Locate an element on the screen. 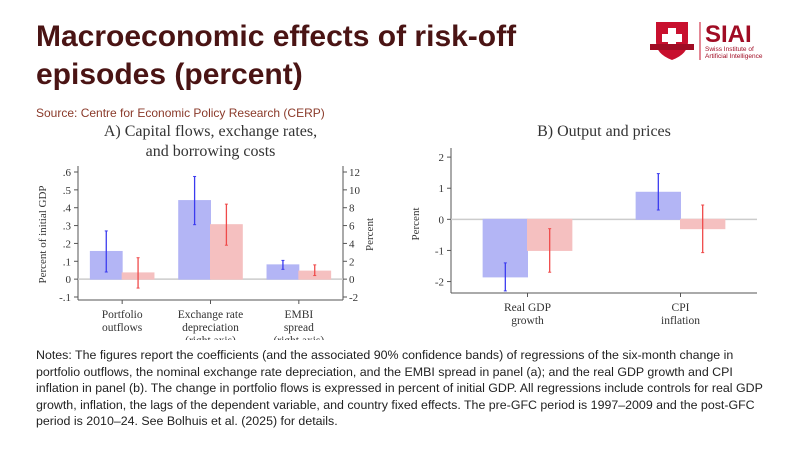 The height and width of the screenshot is (450, 800). y-tick-label-right: -2 is located at coordinates (353, 298).